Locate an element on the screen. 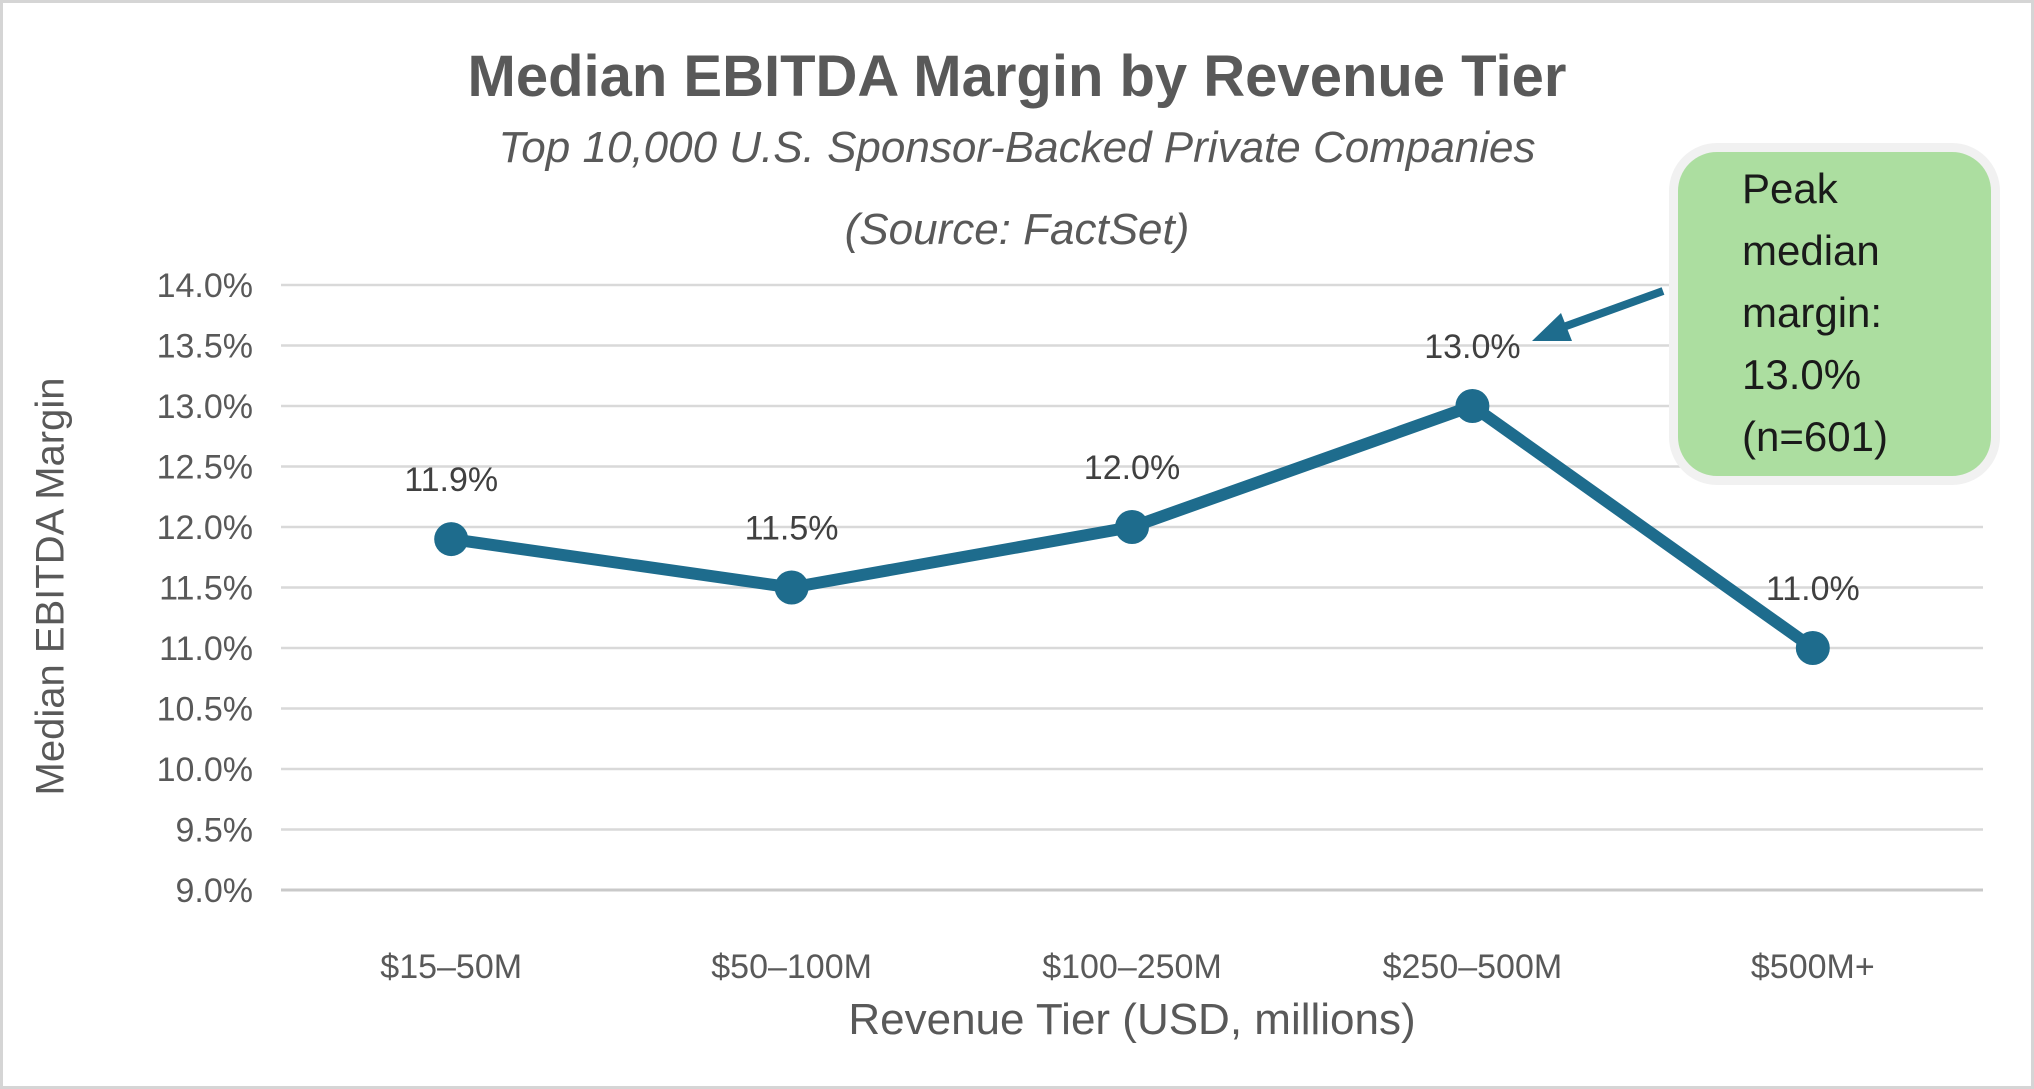 This screenshot has height=1089, width=2034. data-point-label: 11.5% is located at coordinates (792, 529).